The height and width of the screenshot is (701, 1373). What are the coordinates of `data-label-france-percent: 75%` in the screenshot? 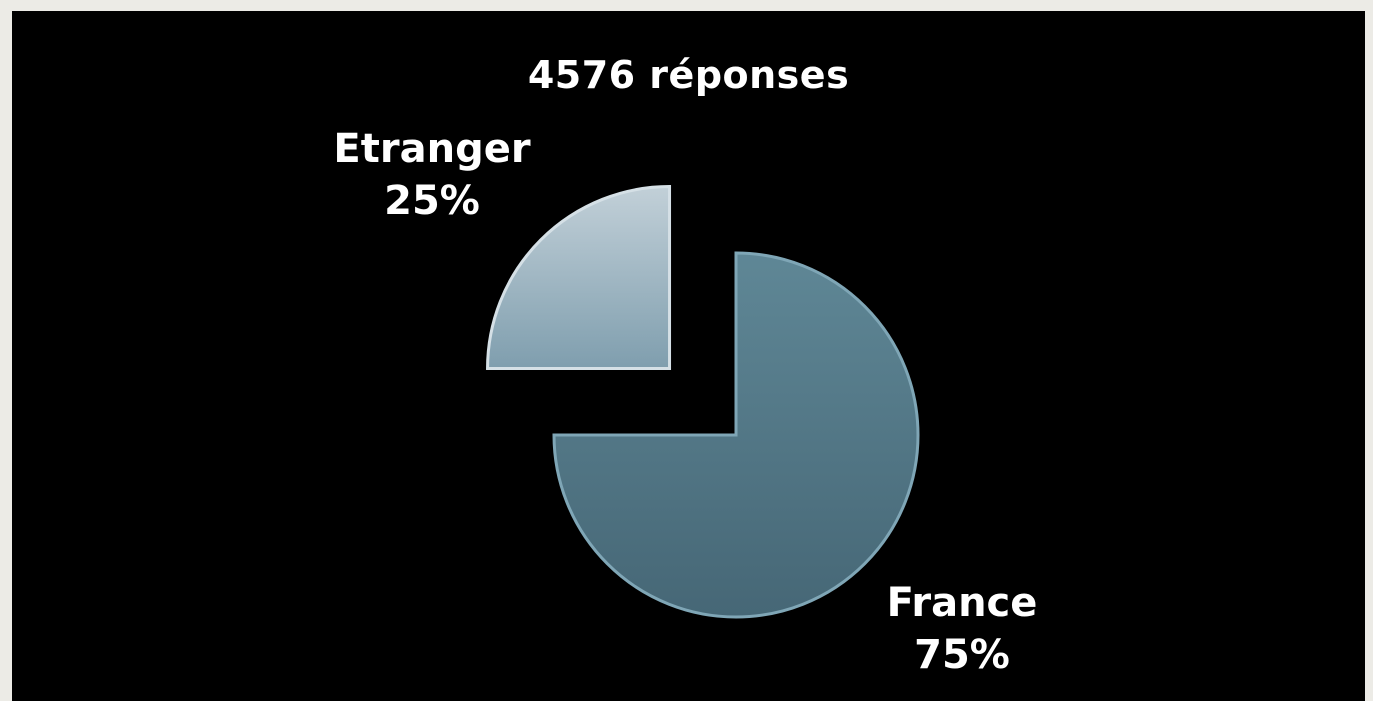 It's located at (962, 655).